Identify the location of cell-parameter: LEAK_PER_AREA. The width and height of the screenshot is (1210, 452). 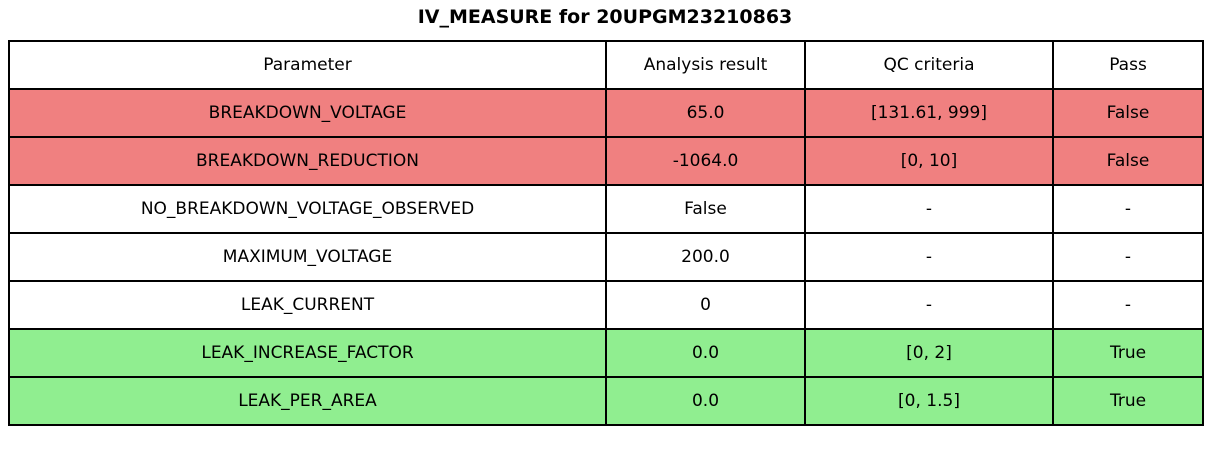
(307, 401).